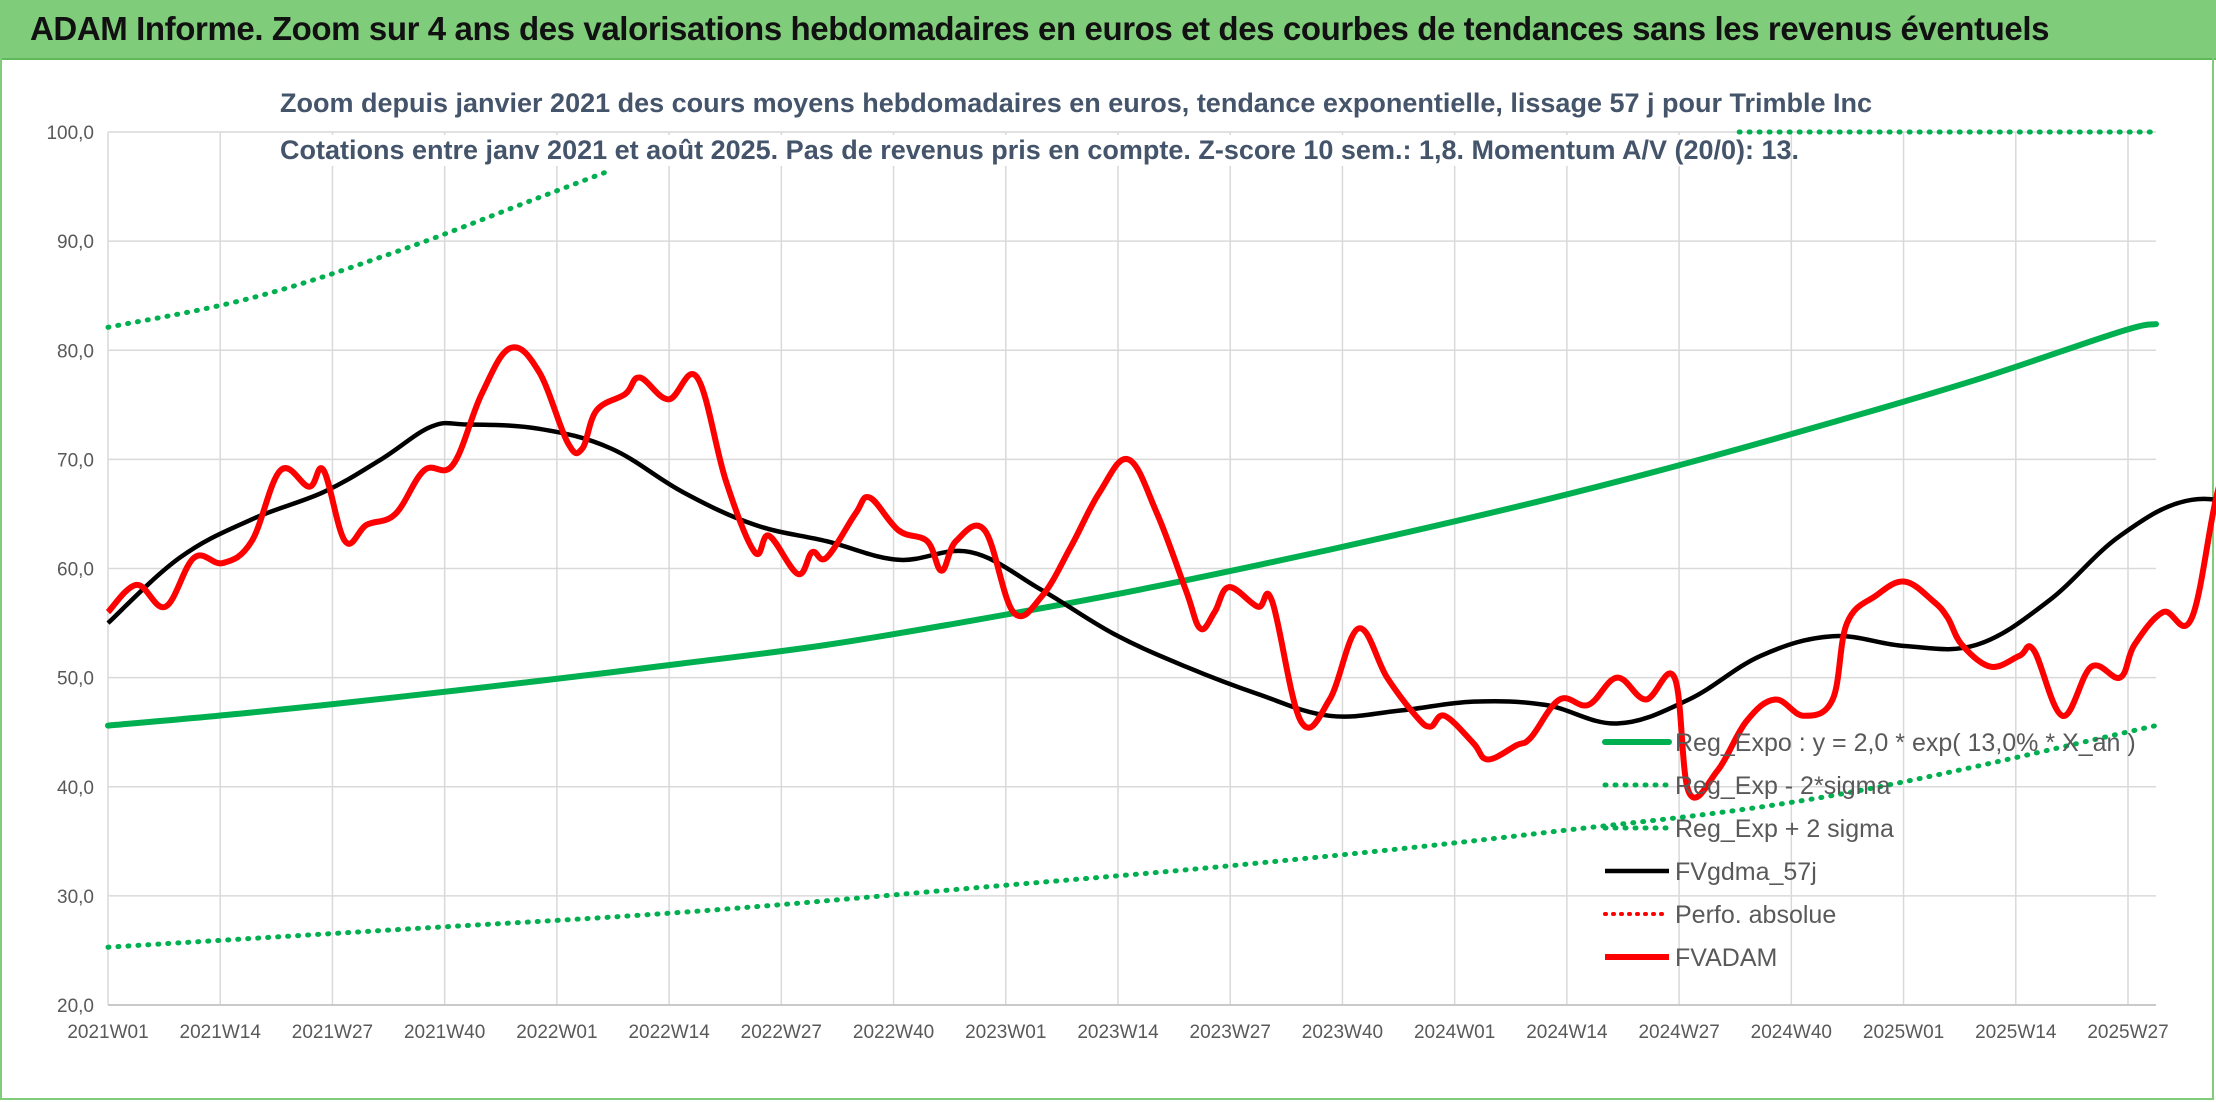 This screenshot has height=1102, width=2216. What do you see at coordinates (75, 788) in the screenshot?
I see `y-tick-label: 40,0` at bounding box center [75, 788].